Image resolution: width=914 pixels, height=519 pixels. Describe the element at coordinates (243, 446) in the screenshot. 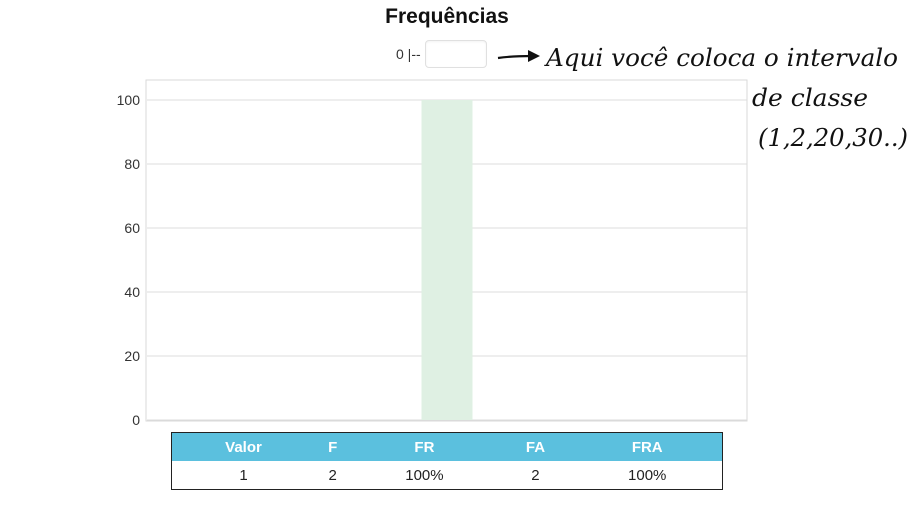

I see `header-valor: Valor` at that location.